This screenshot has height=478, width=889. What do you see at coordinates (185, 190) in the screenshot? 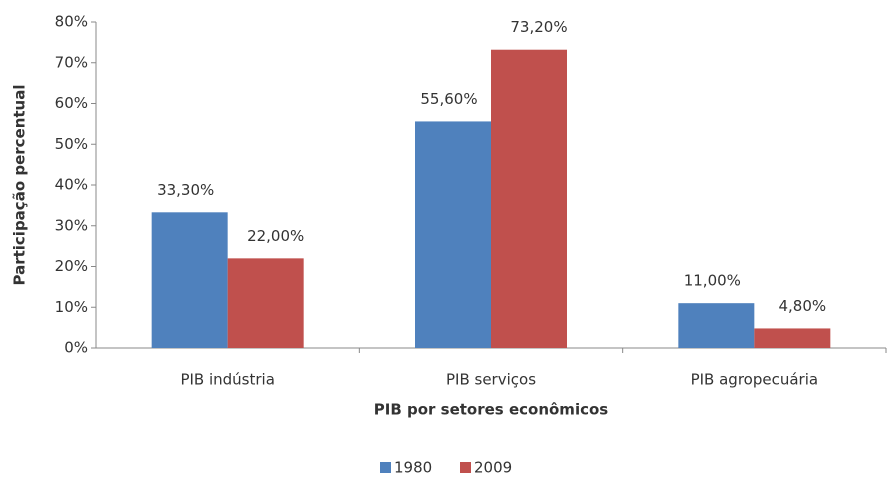
I see `value-label: 33,30%` at bounding box center [185, 190].